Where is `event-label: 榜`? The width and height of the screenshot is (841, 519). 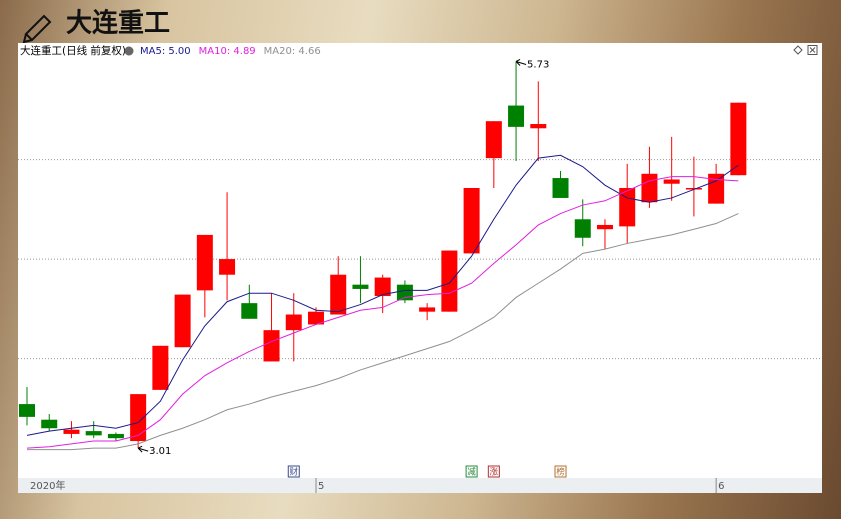
event-label: 榜 is located at coordinates (560, 472).